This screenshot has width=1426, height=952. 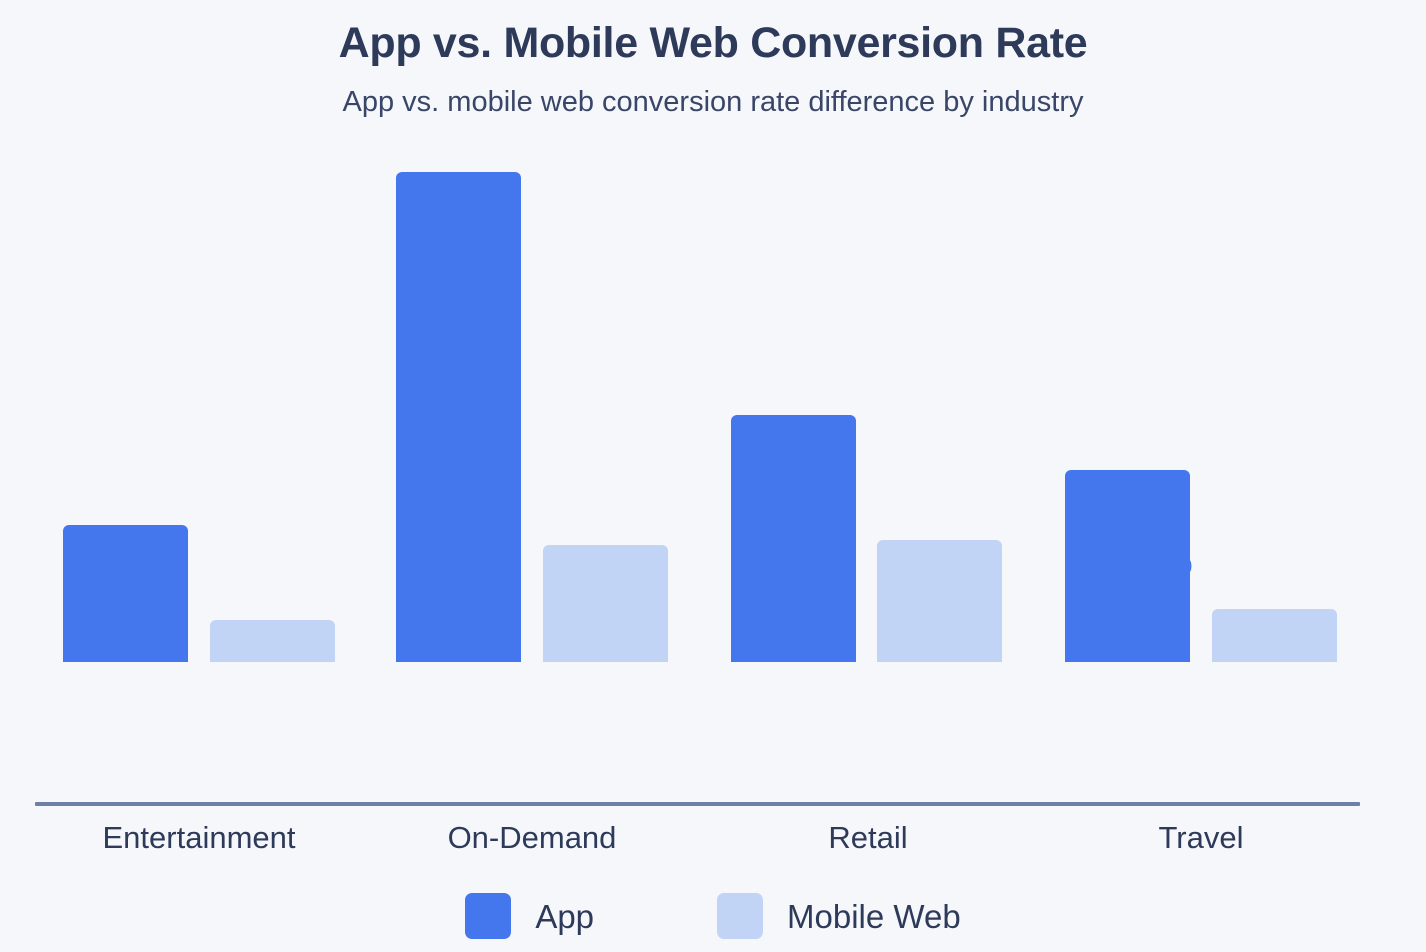 What do you see at coordinates (529, 916) in the screenshot?
I see `legend-item-app: App` at bounding box center [529, 916].